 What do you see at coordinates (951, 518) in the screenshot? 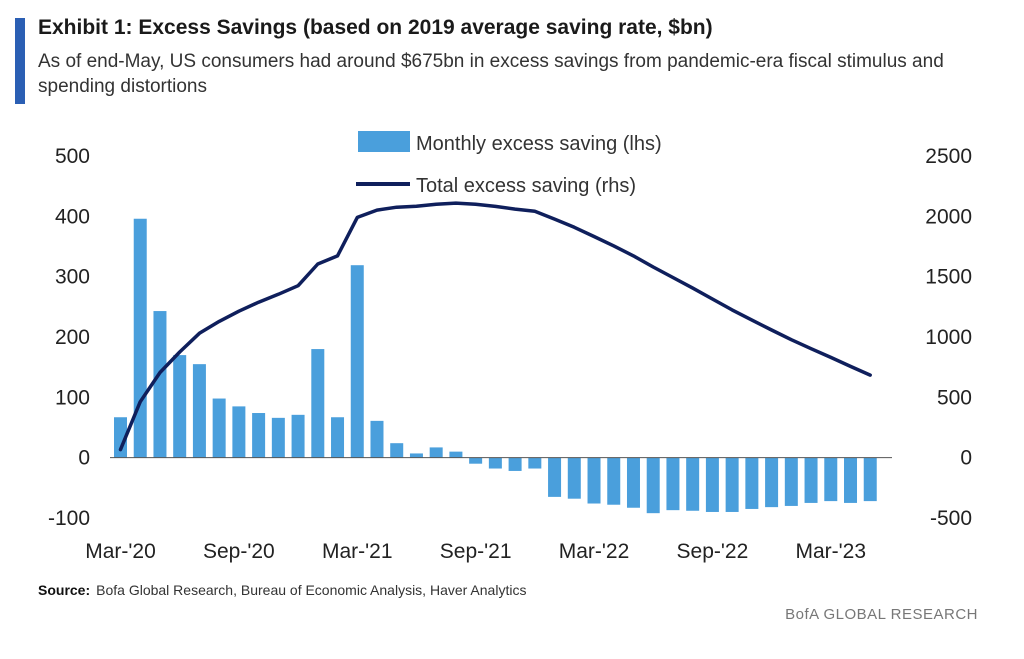
I see `right-tick-label: -500` at bounding box center [951, 518].